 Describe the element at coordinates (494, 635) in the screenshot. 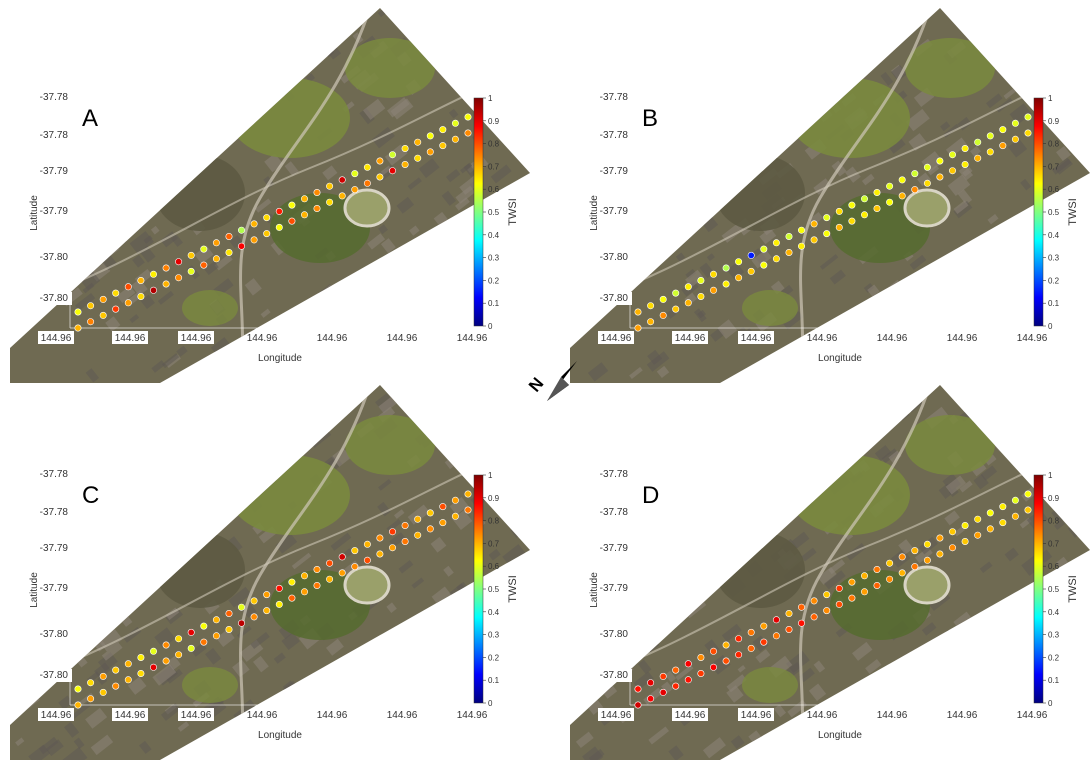

I see `colorbar-tick-label: 0.3` at that location.